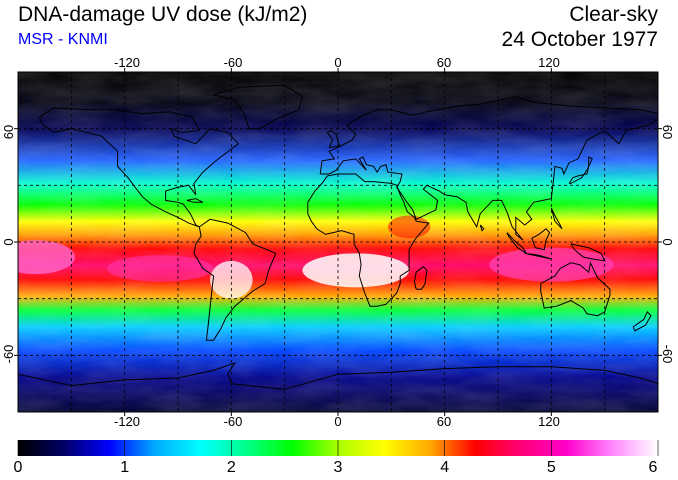 Image resolution: width=678 pixels, height=480 pixels. I want to click on lat-label-left-60: 60, so click(8, 132).